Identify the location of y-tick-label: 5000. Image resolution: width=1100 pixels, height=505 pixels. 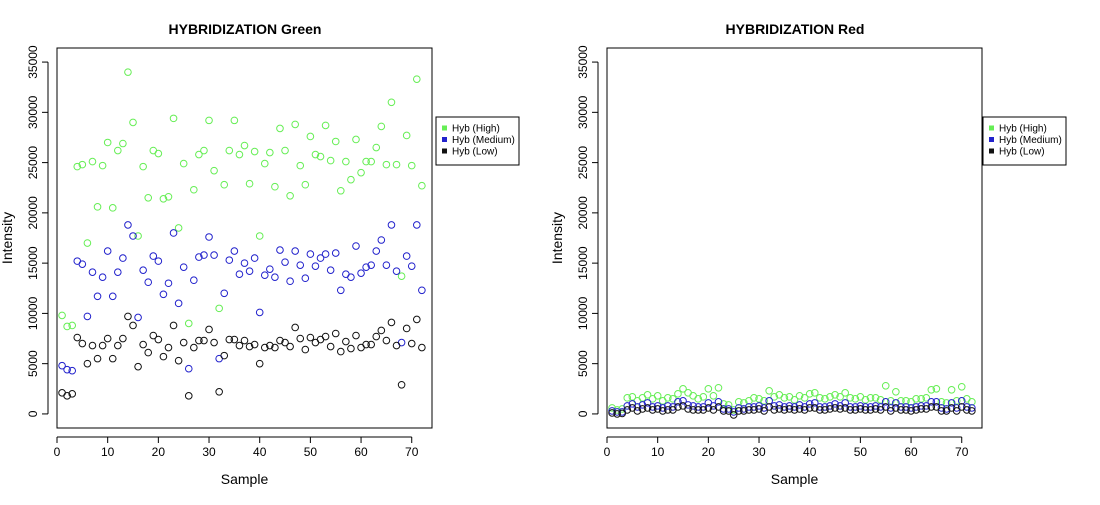
(33, 363).